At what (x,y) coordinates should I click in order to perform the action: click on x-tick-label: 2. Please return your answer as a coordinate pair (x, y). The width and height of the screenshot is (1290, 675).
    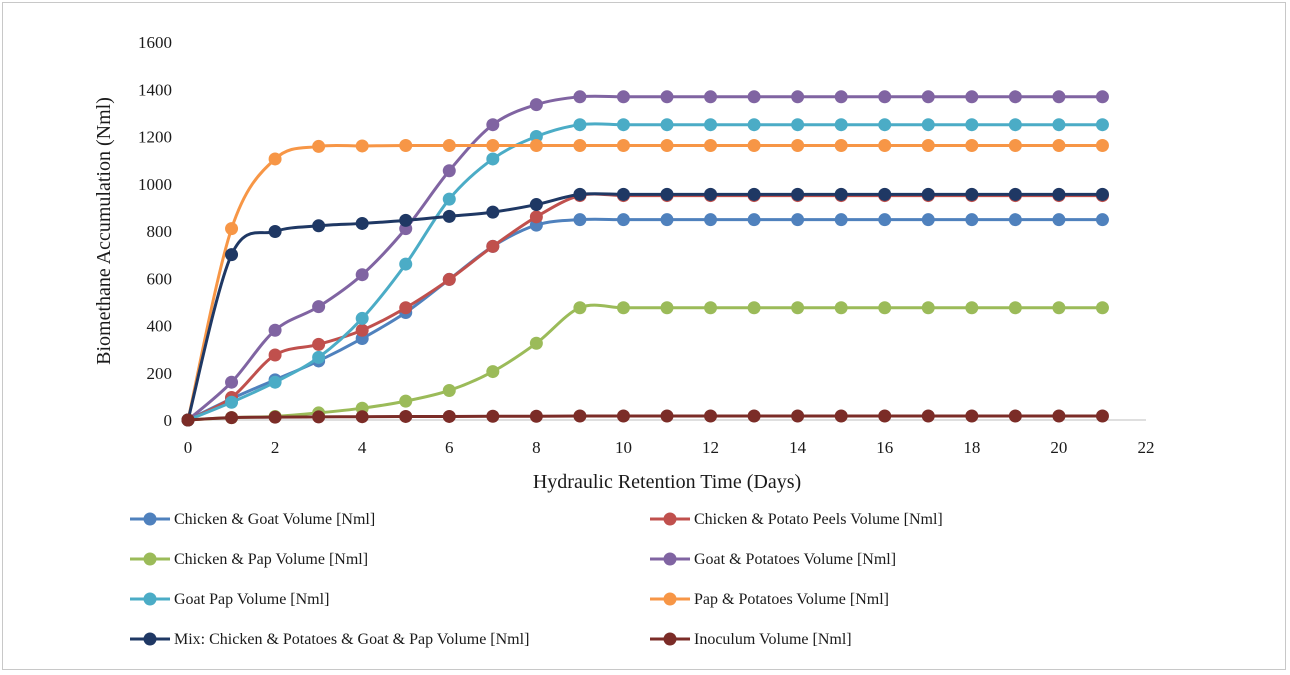
    Looking at the image, I should click on (275, 447).